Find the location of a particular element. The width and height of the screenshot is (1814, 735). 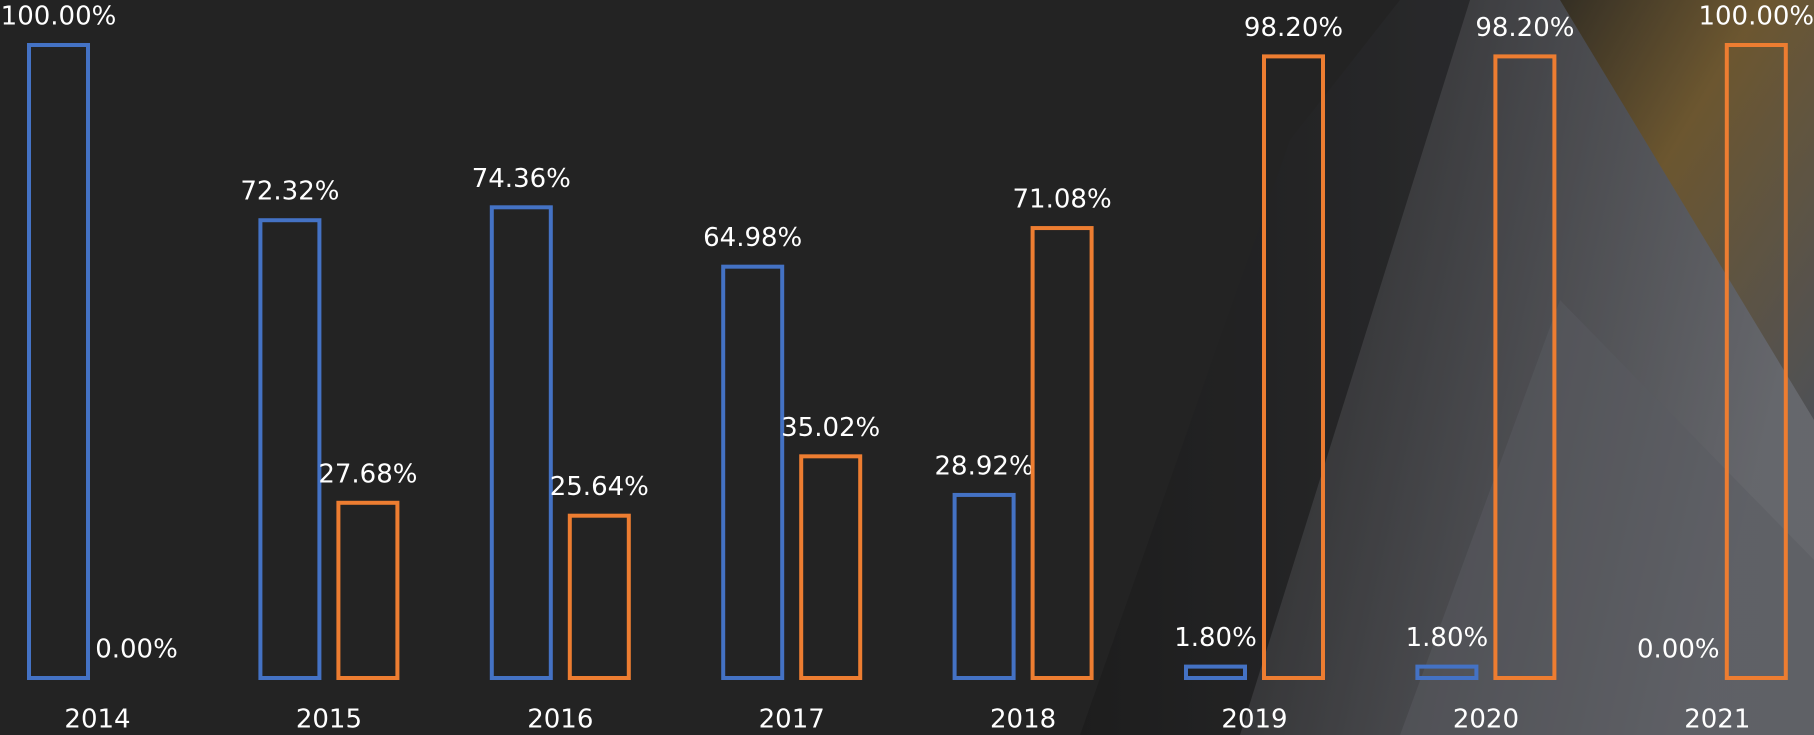

data-label: 28.92% is located at coordinates (984, 466).